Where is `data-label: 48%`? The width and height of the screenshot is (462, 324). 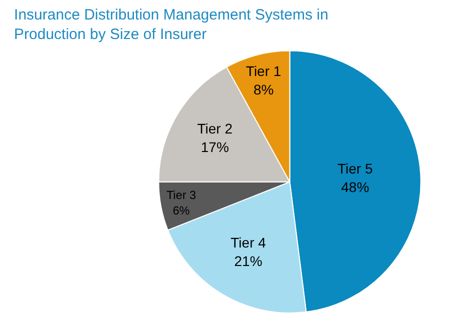 data-label: 48% is located at coordinates (355, 186).